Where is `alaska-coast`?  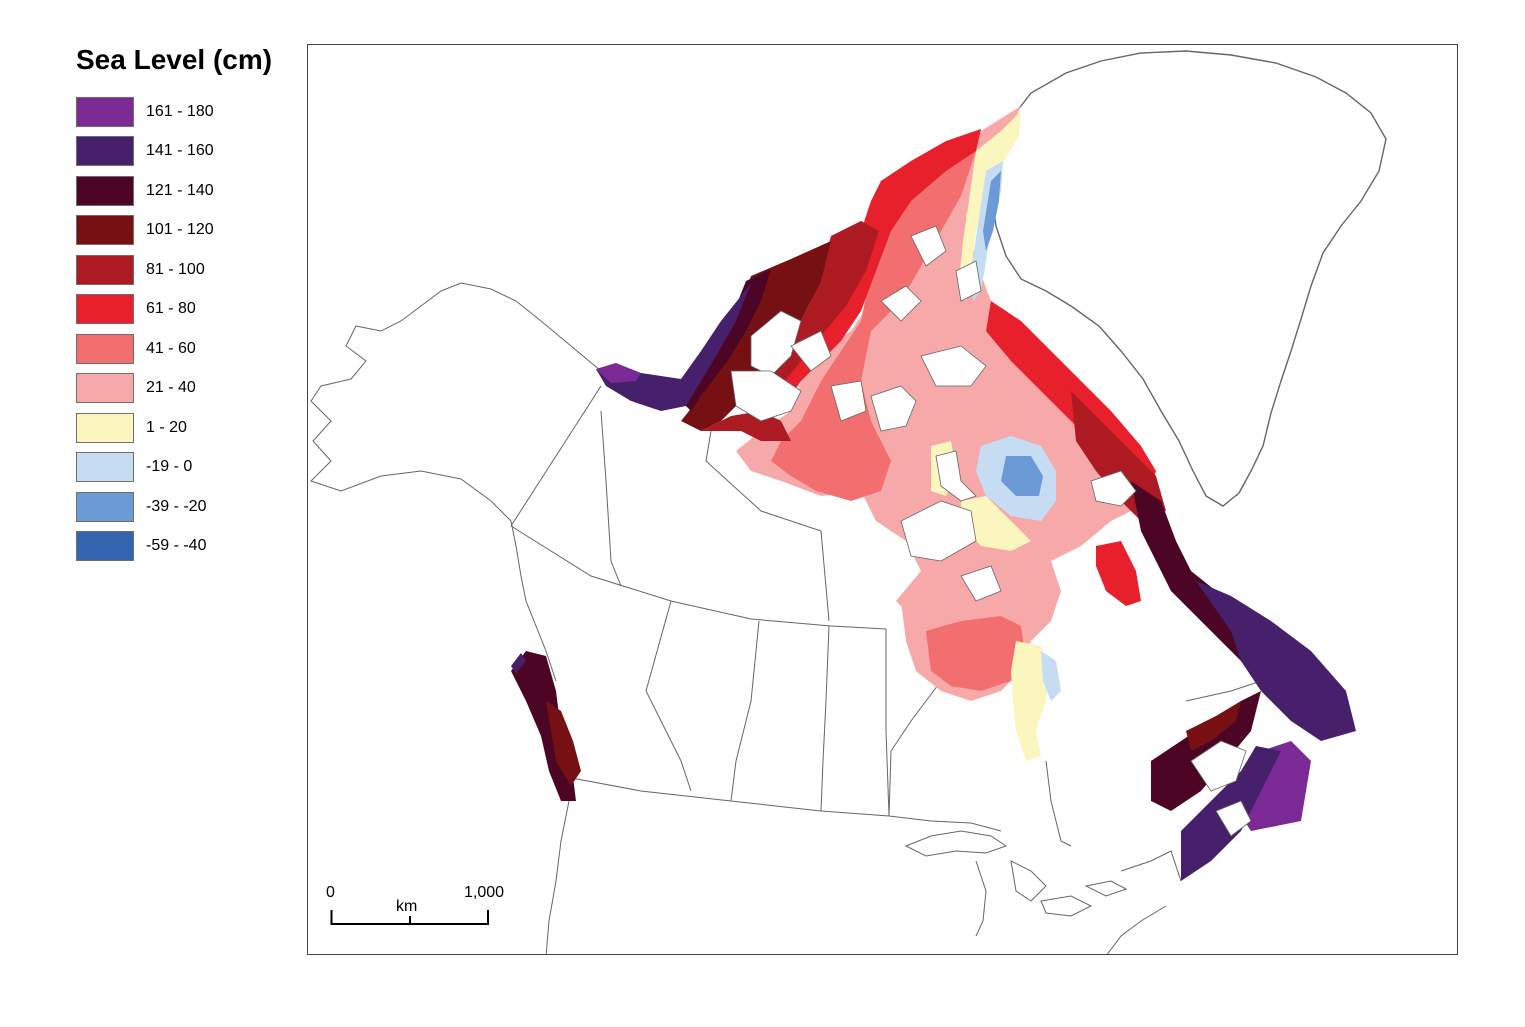 alaska-coast is located at coordinates (533, 601).